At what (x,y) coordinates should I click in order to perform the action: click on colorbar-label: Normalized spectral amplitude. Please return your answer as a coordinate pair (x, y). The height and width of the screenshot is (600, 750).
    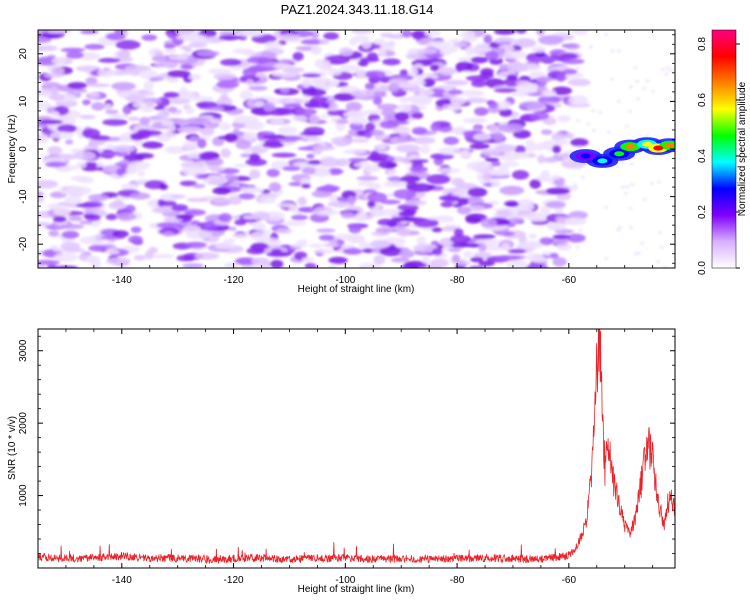
    Looking at the image, I should click on (742, 148).